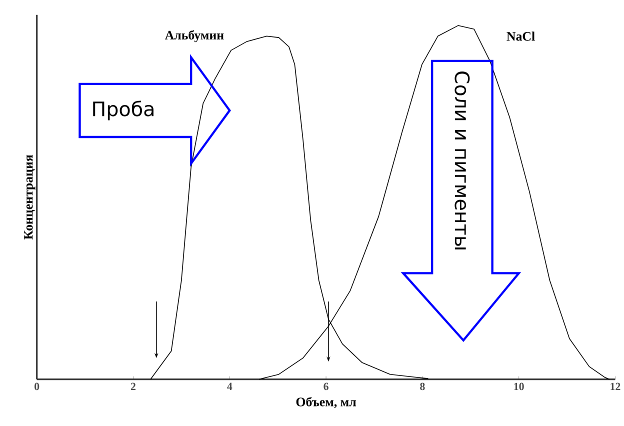 This screenshot has width=624, height=426. What do you see at coordinates (615, 386) in the screenshot?
I see `x-tick-label: 12` at bounding box center [615, 386].